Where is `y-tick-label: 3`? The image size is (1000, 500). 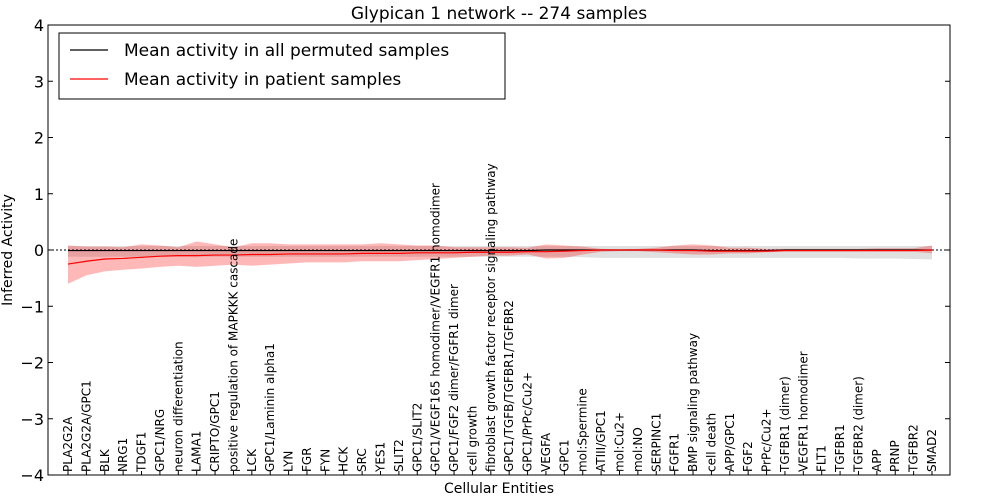 y-tick-label: 3 is located at coordinates (39, 81).